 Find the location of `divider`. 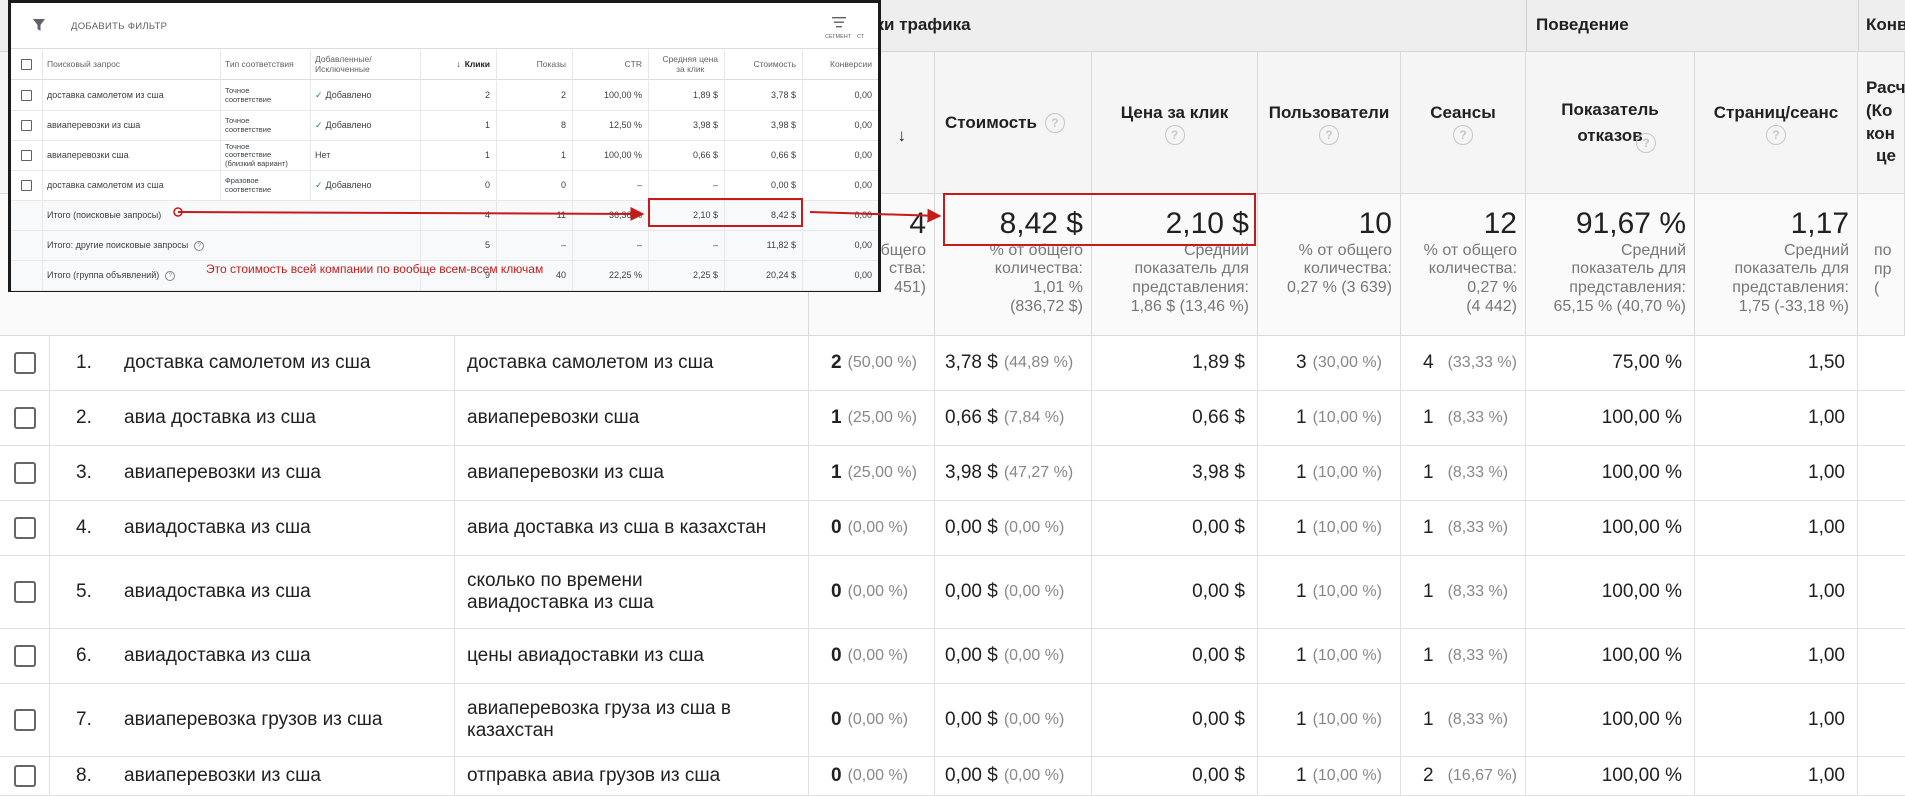

divider is located at coordinates (1858, 26).